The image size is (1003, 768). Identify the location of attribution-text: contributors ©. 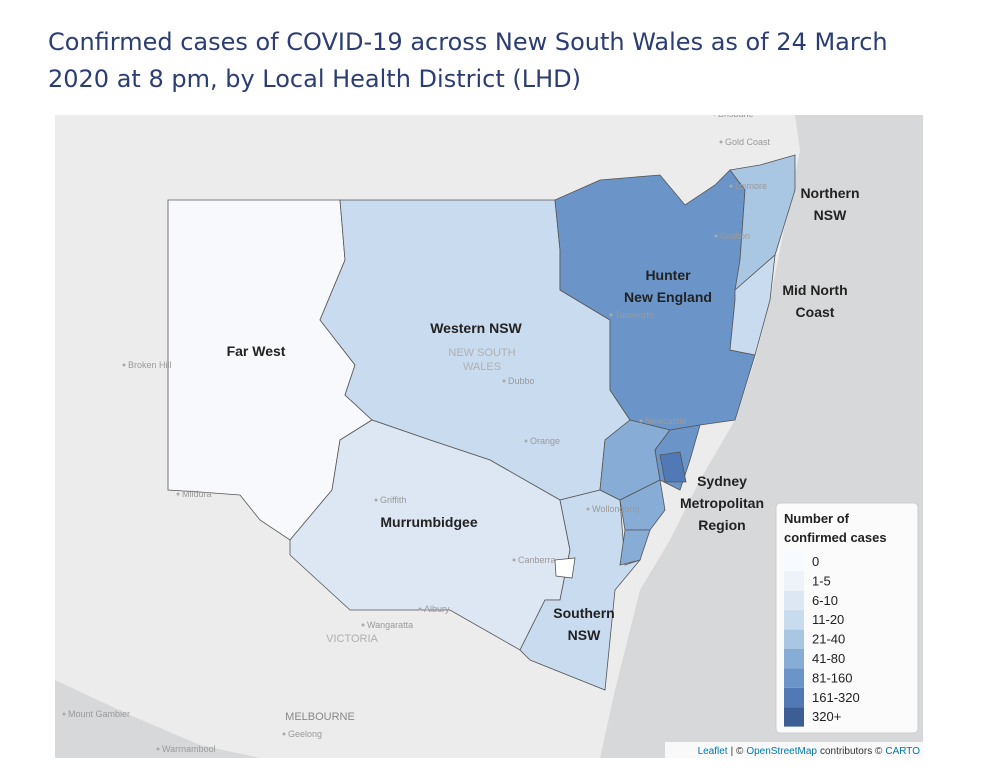
(851, 751).